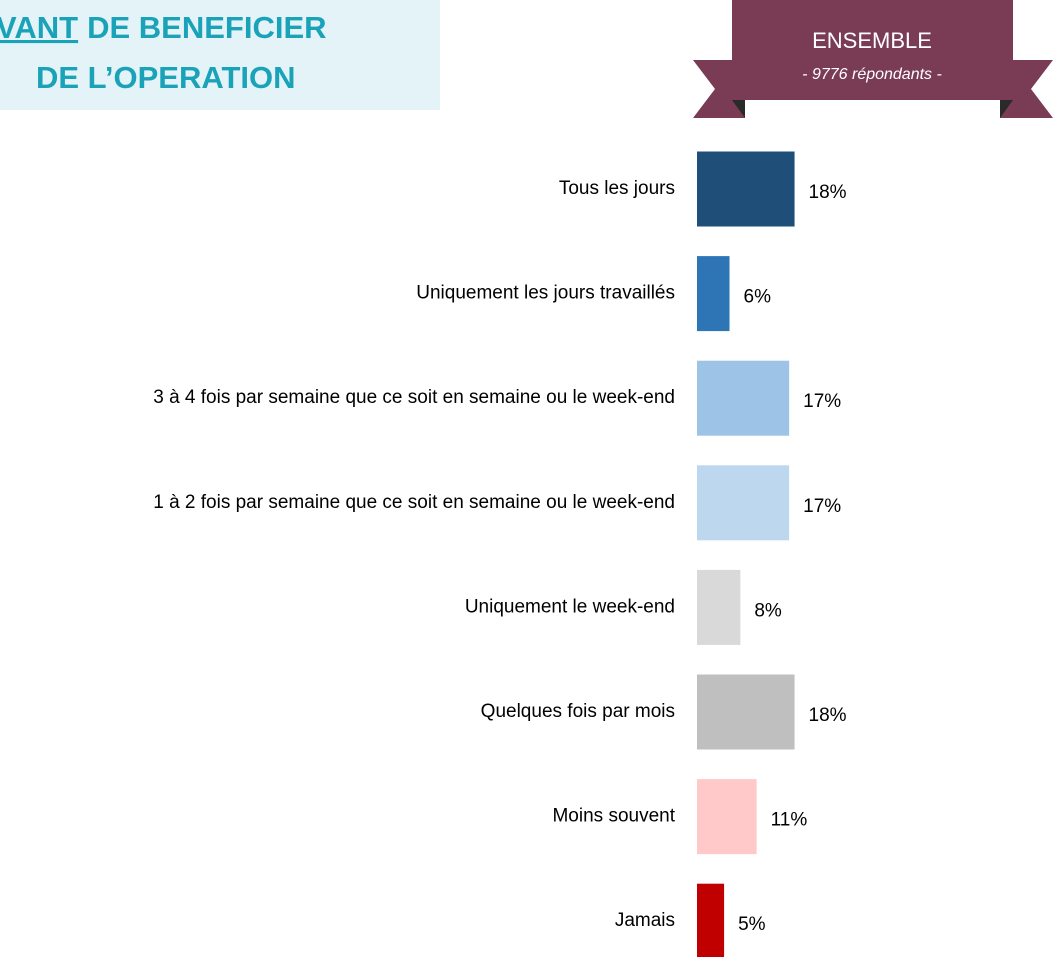 This screenshot has width=1053, height=957. Describe the element at coordinates (738, 109) in the screenshot. I see `ribbon-fold-left` at that location.